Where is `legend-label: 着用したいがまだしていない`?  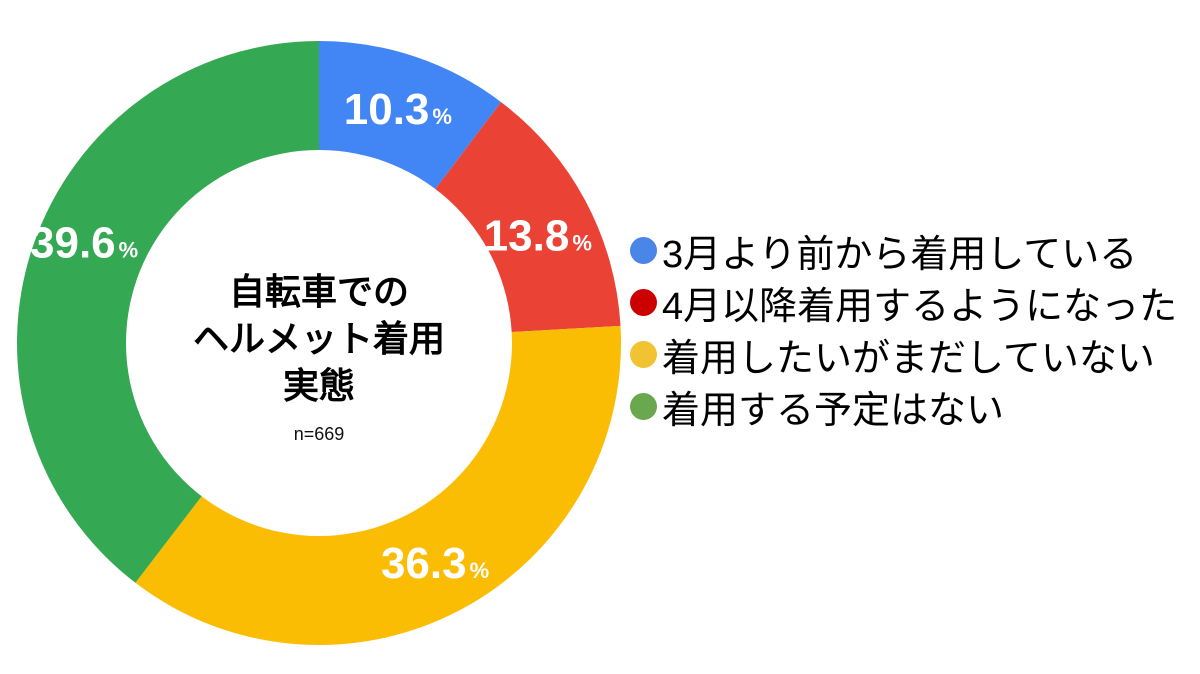 legend-label: 着用したいがまだしていない is located at coordinates (908, 358).